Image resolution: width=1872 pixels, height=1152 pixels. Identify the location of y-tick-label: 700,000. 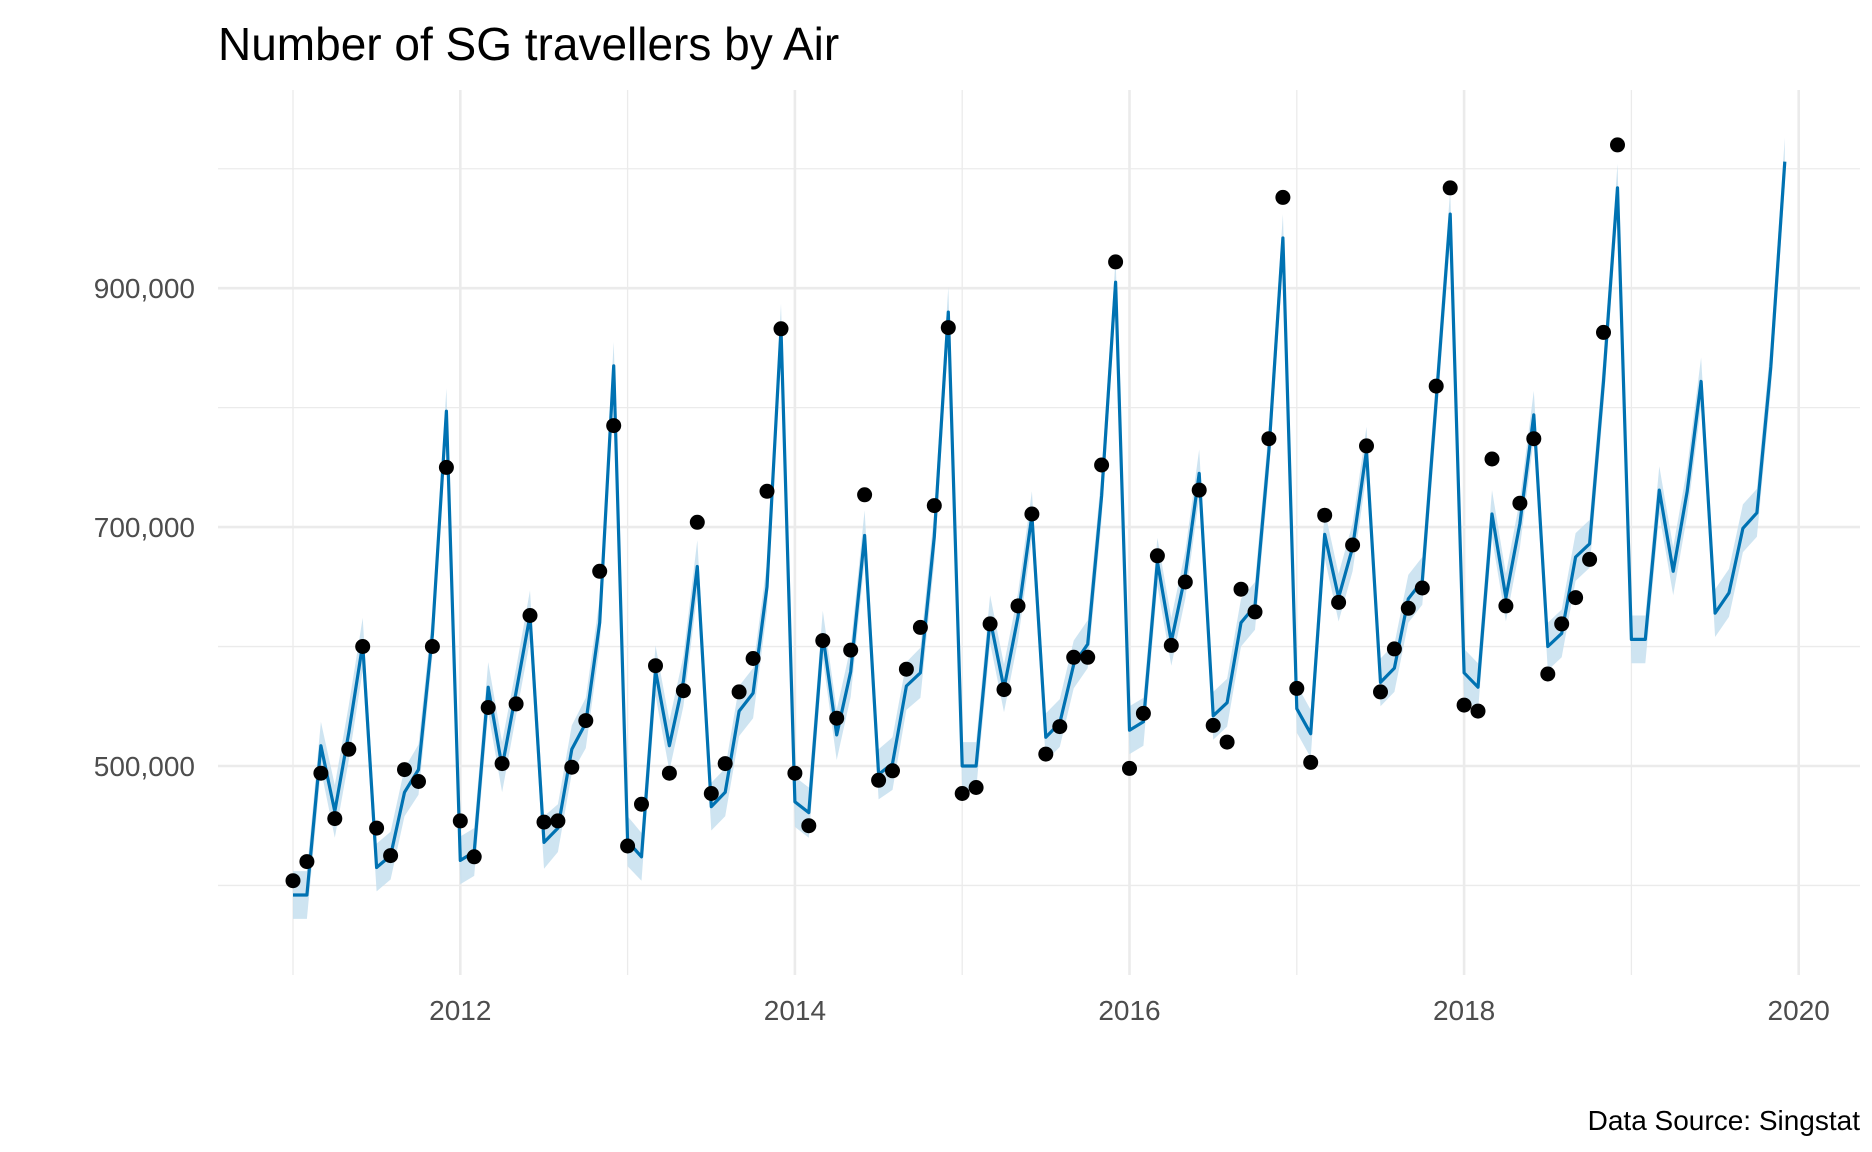
(144, 527).